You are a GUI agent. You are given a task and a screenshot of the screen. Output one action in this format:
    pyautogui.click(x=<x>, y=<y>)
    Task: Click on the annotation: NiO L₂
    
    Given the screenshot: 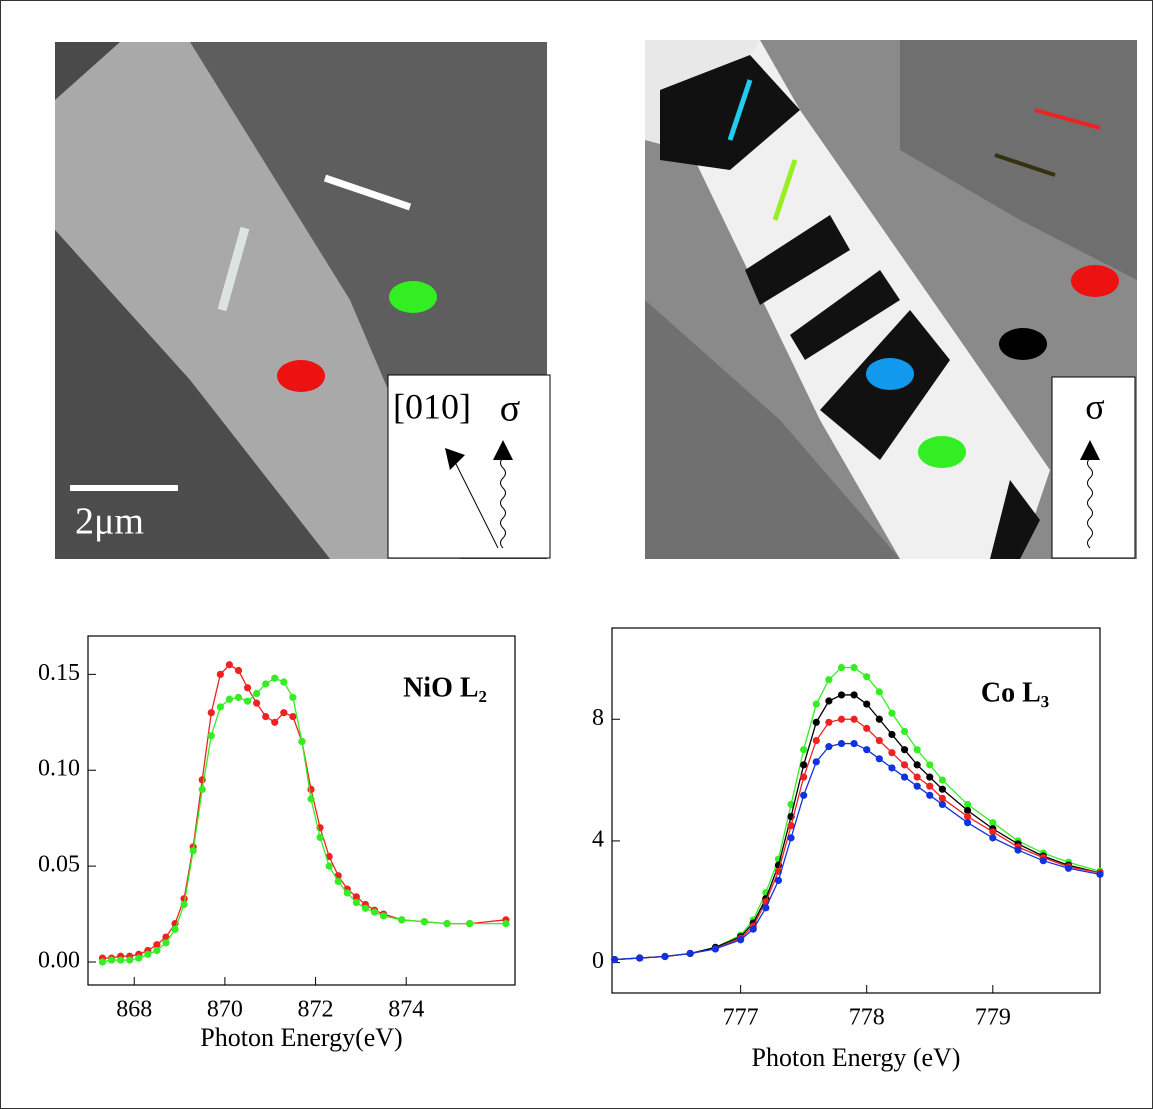 What is the action you would take?
    pyautogui.click(x=445, y=687)
    